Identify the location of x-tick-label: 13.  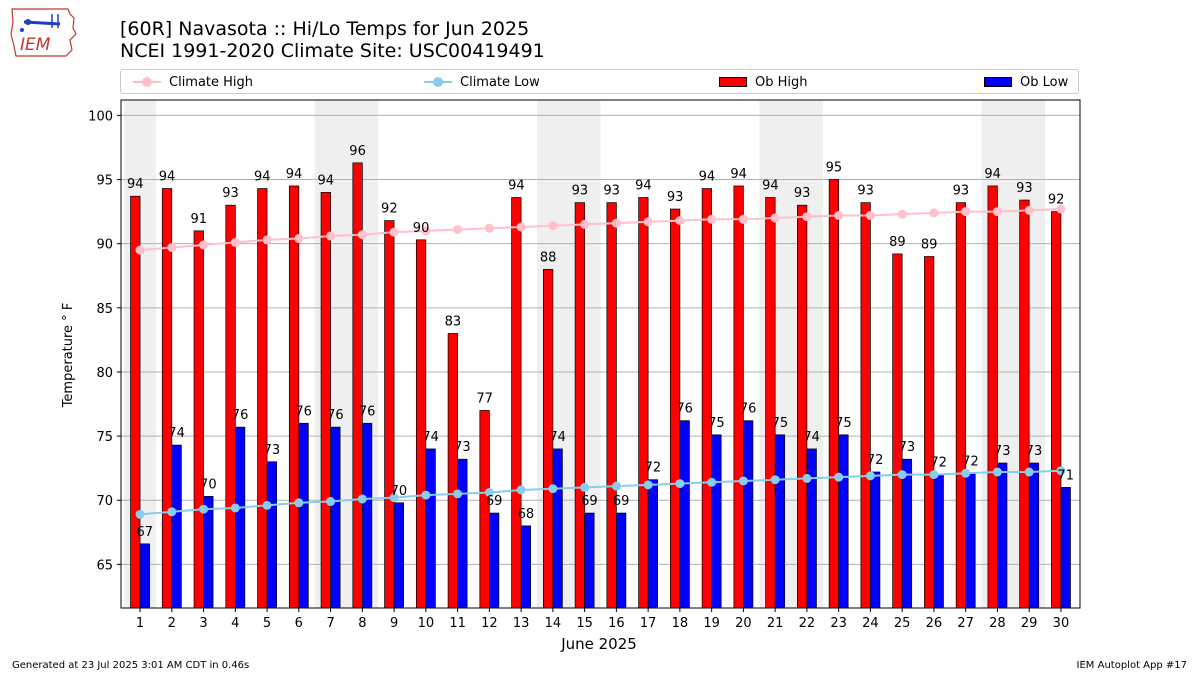
(521, 623).